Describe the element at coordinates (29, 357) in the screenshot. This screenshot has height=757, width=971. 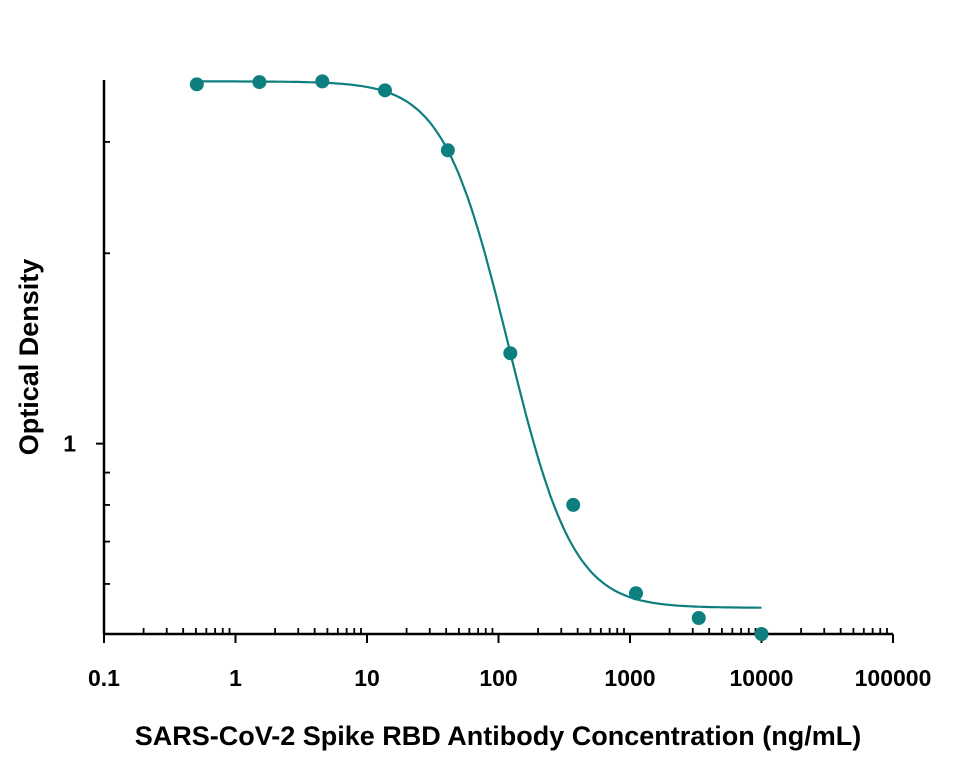
I see `y-axis-title: Optical Density` at that location.